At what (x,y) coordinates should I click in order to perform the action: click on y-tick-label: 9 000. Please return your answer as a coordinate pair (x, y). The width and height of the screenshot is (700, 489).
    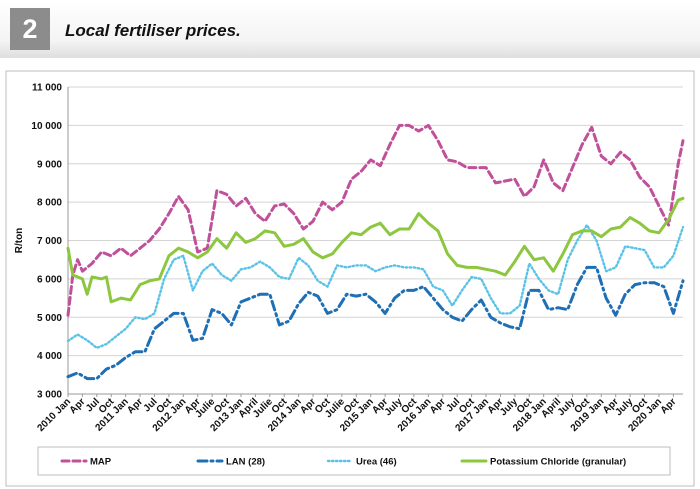
    Looking at the image, I should click on (49, 164).